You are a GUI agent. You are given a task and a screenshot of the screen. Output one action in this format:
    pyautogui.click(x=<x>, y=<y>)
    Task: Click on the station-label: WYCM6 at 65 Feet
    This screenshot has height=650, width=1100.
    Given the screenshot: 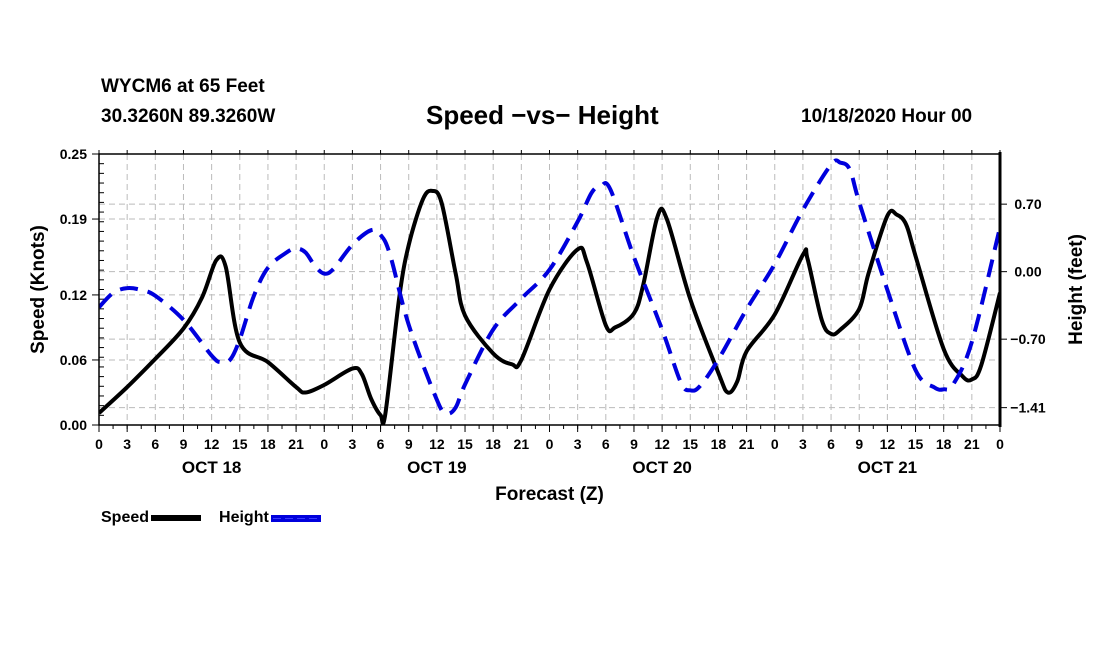 What is the action you would take?
    pyautogui.click(x=183, y=86)
    